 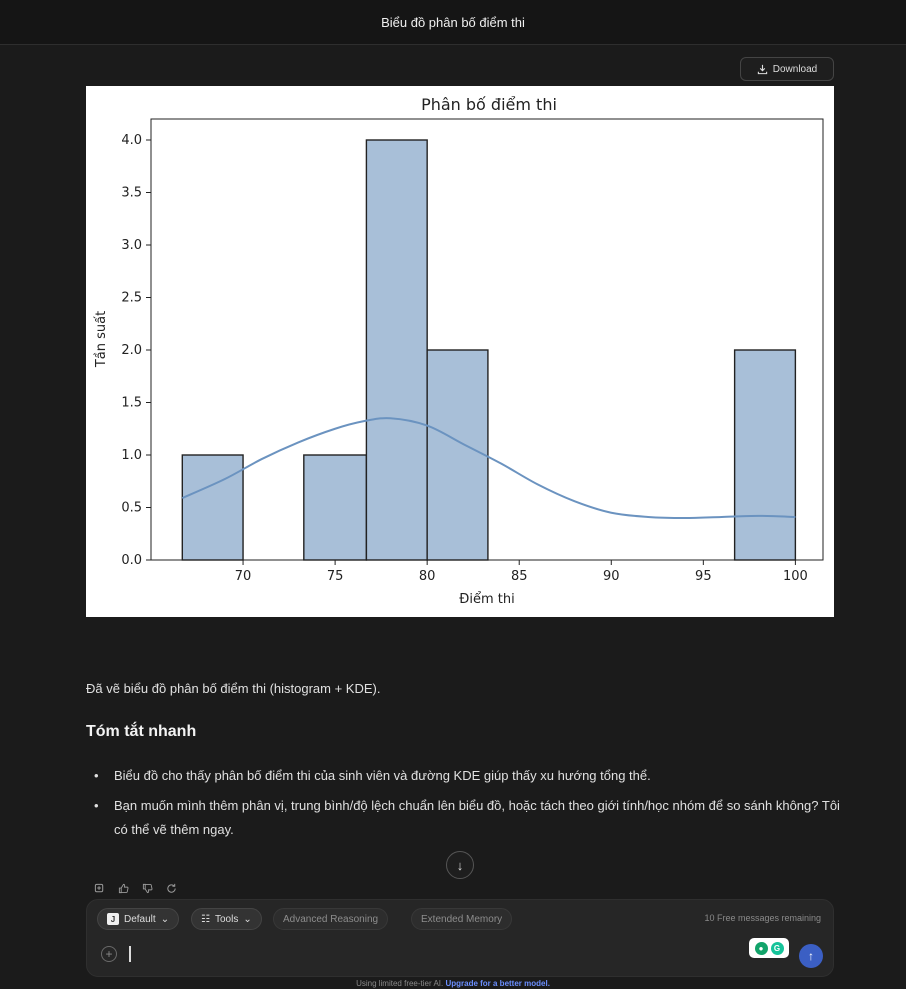 What do you see at coordinates (205, 919) in the screenshot?
I see `sliders-icon: ☷` at bounding box center [205, 919].